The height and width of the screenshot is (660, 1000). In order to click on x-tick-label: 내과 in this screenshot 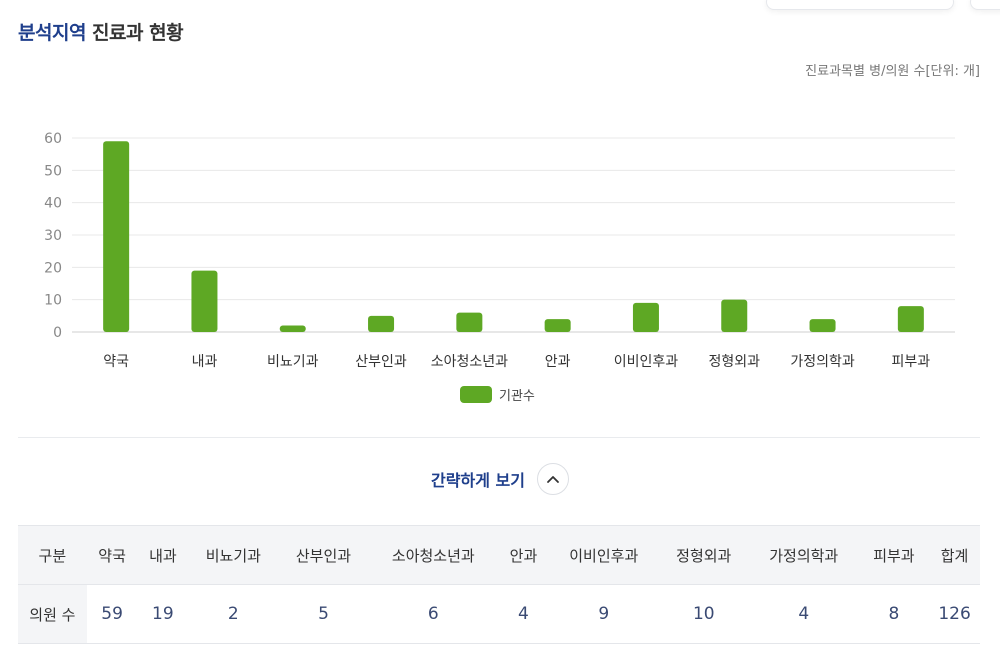, I will do `click(205, 362)`.